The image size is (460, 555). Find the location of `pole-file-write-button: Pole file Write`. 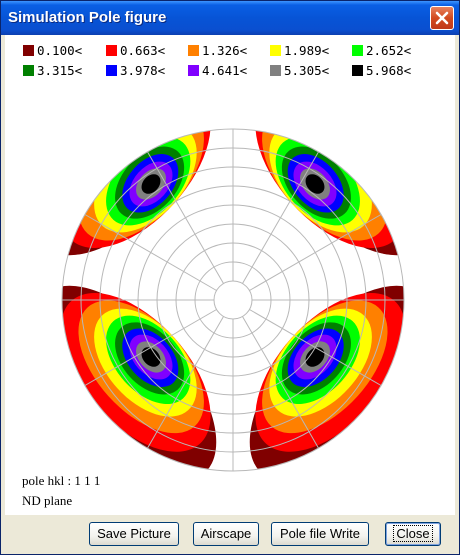

pole-file-write-button: Pole file Write is located at coordinates (320, 534).